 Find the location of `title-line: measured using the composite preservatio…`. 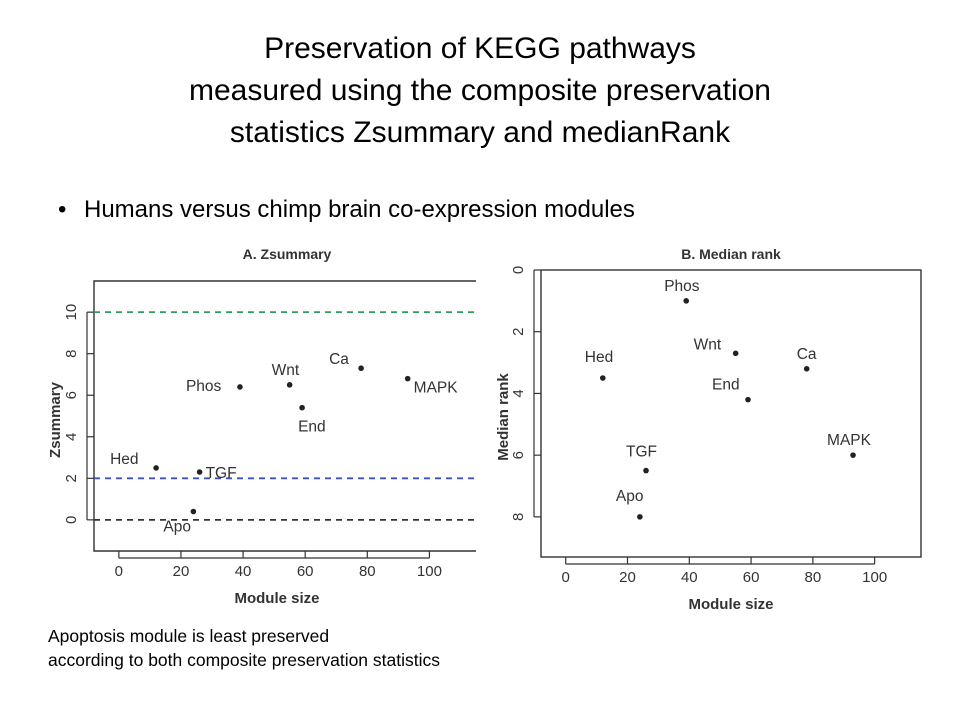

title-line: measured using the composite preservatio… is located at coordinates (480, 90).